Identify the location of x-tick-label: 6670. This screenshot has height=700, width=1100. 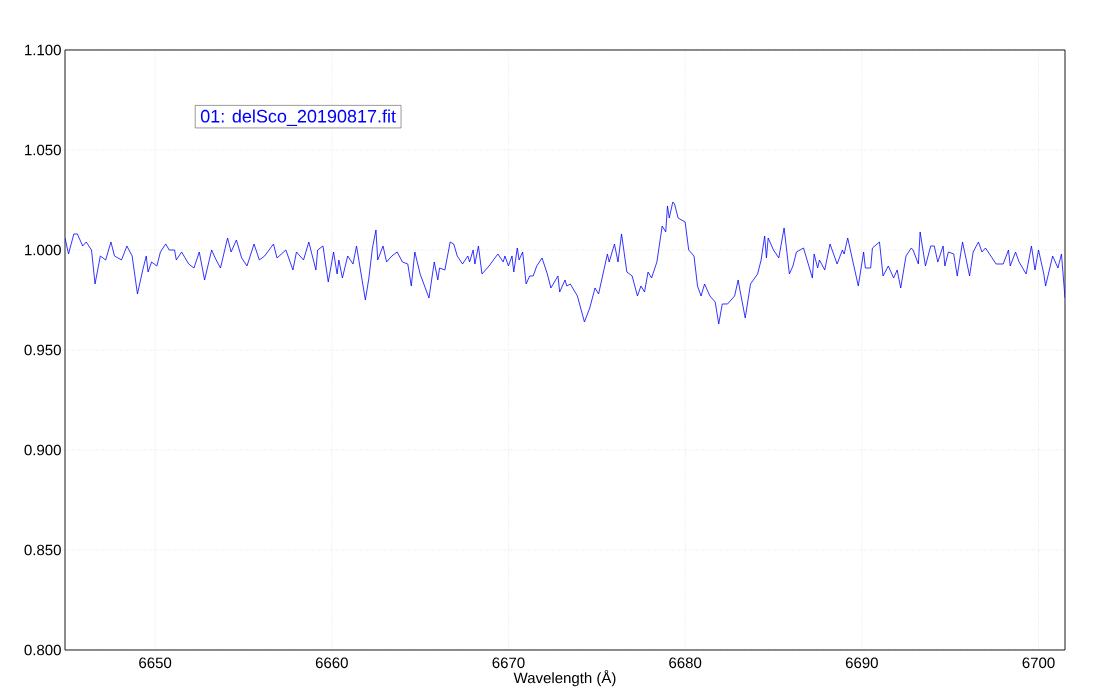
(508, 663).